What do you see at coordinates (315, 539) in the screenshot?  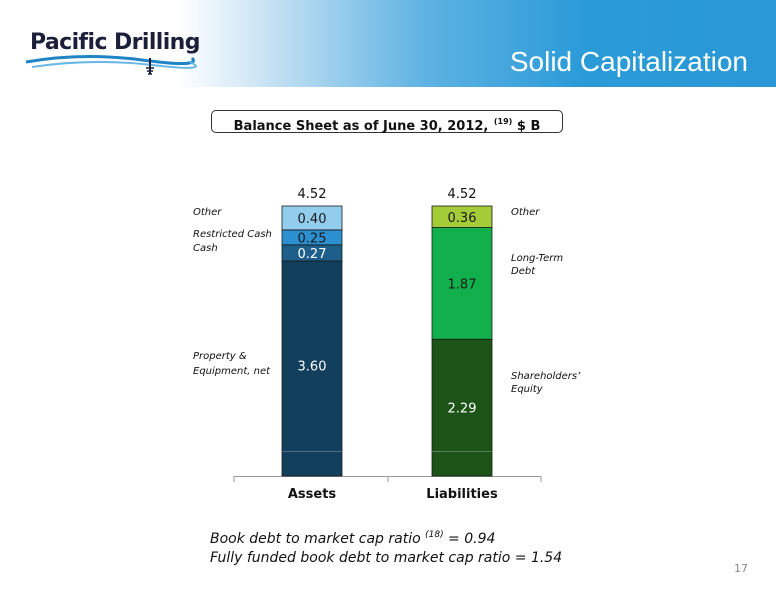 I see `note-text: Book debt to market cap ratio` at bounding box center [315, 539].